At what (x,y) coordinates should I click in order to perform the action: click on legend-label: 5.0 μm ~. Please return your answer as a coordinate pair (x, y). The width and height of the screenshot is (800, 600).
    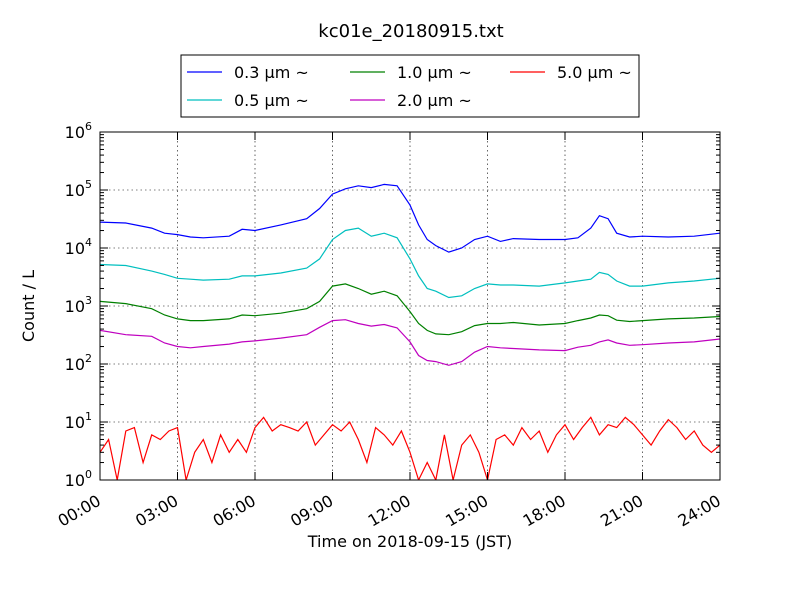
    Looking at the image, I should click on (594, 72).